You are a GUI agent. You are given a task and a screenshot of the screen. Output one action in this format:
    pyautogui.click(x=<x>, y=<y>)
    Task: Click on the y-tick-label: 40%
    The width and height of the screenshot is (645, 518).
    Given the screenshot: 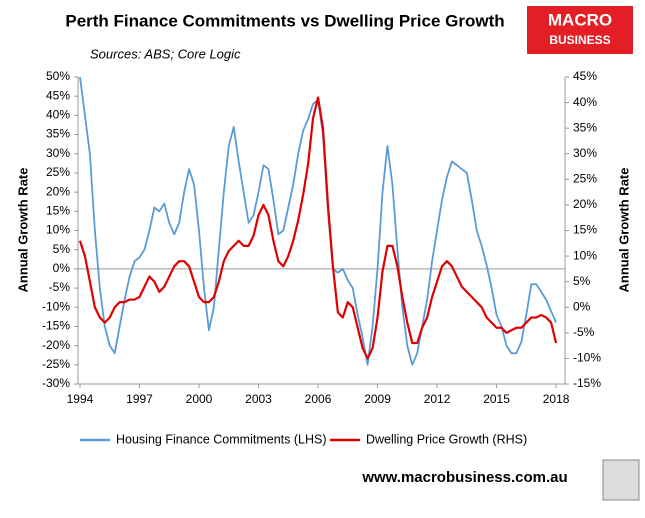 What is the action you would take?
    pyautogui.click(x=58, y=115)
    